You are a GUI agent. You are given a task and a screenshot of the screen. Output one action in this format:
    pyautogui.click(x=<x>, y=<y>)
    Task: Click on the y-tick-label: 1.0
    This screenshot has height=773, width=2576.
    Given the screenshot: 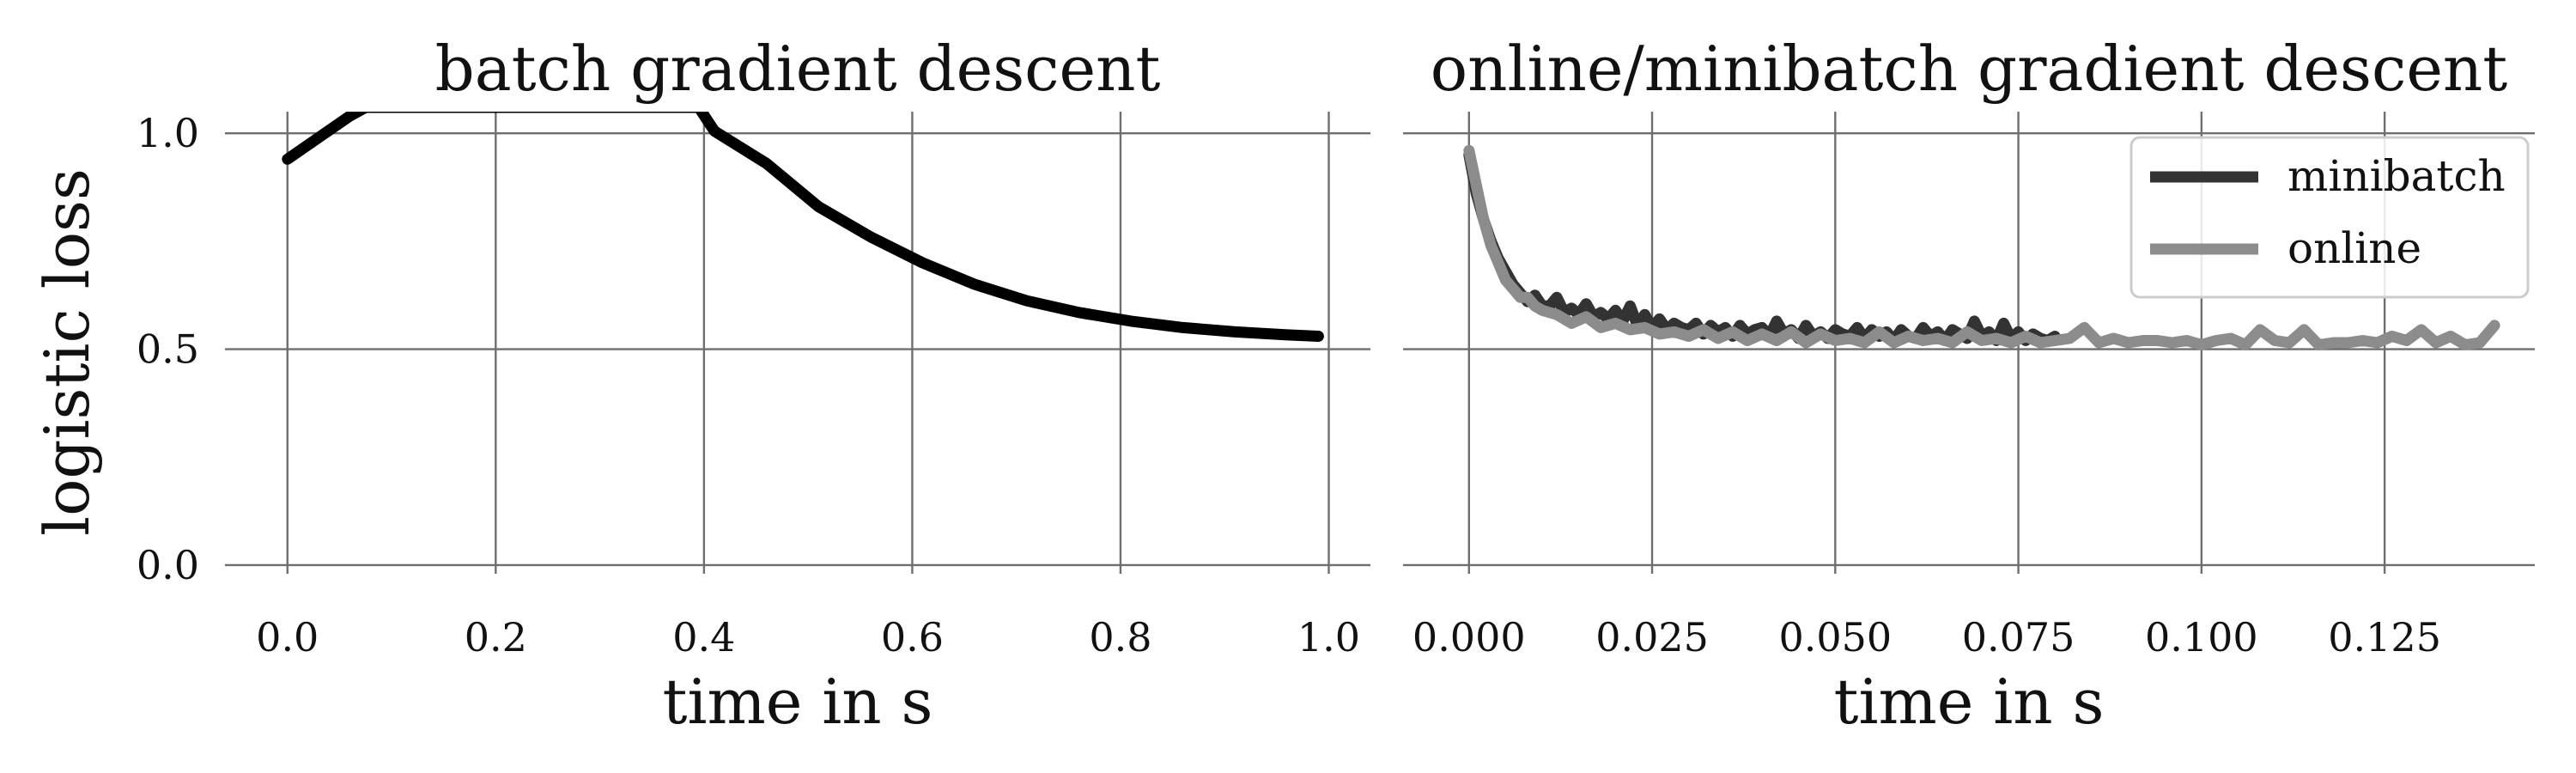 What is the action you would take?
    pyautogui.click(x=168, y=133)
    